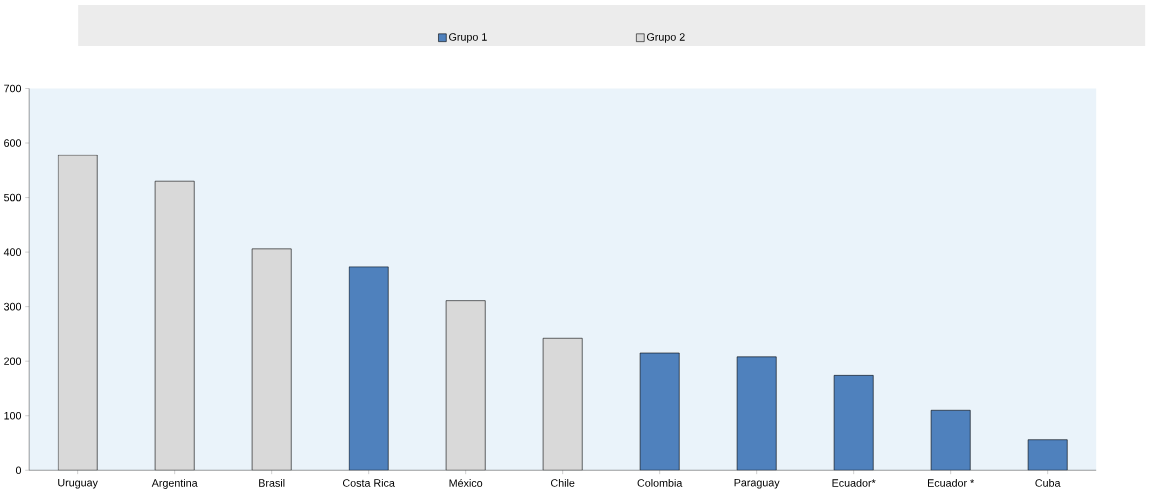 The image size is (1153, 493). Describe the element at coordinates (368, 483) in the screenshot. I see `x-tick-label: Costa Rica` at that location.